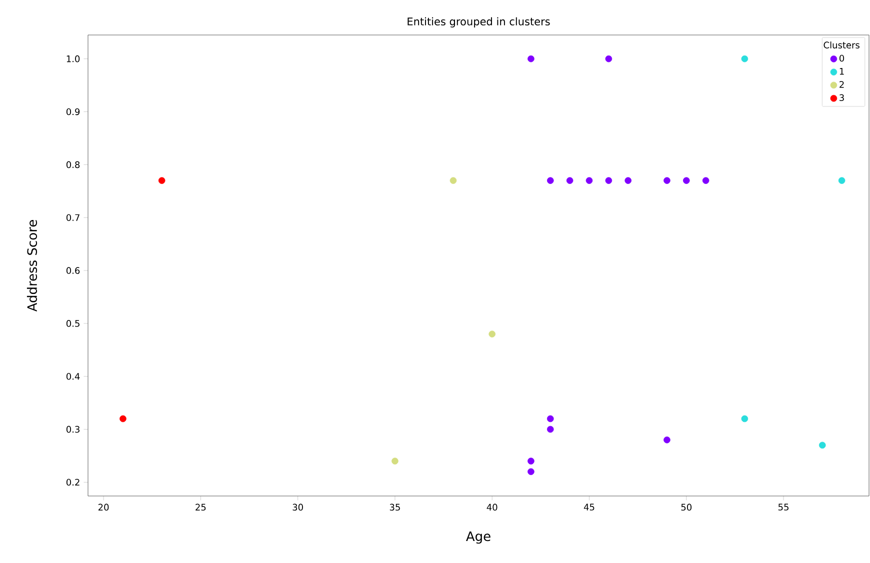 This screenshot has width=870, height=563. I want to click on x-tick-label: 45, so click(589, 507).